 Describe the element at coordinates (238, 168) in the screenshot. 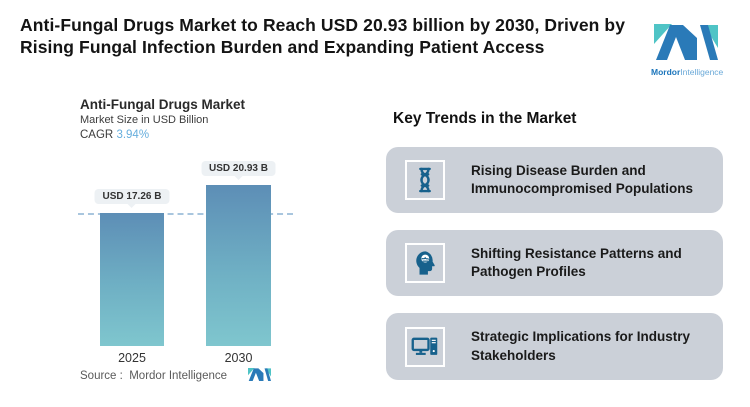

I see `bar-value-pill: USD 20.93 B` at that location.